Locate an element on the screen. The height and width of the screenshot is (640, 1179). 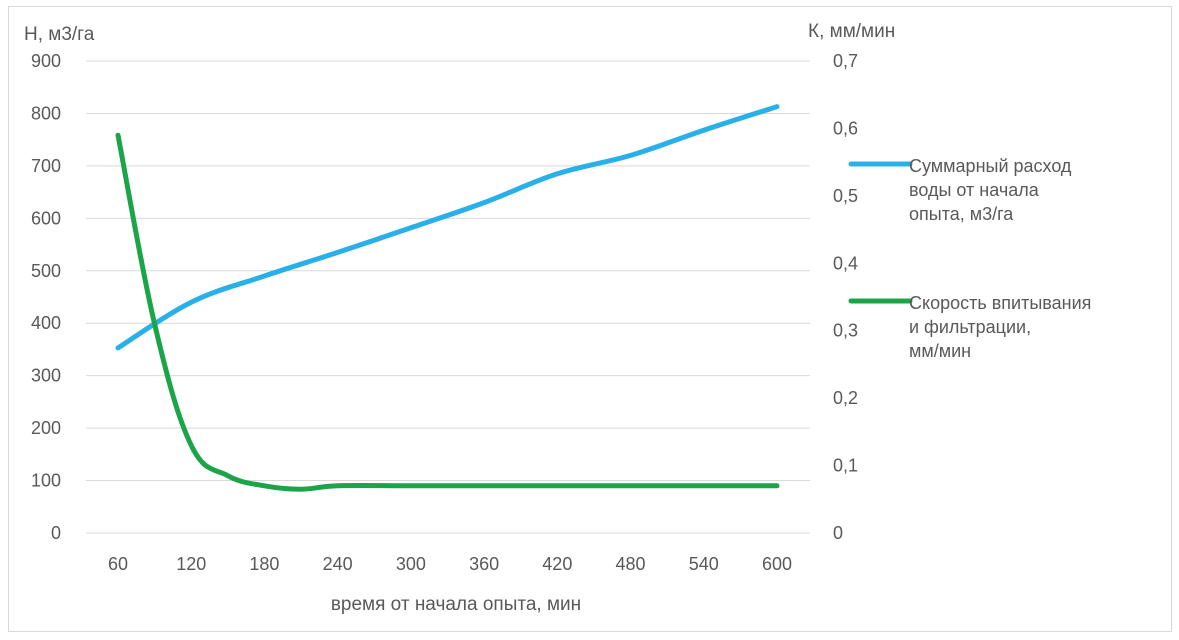
y-left-tick-label: 700 is located at coordinates (46, 166).